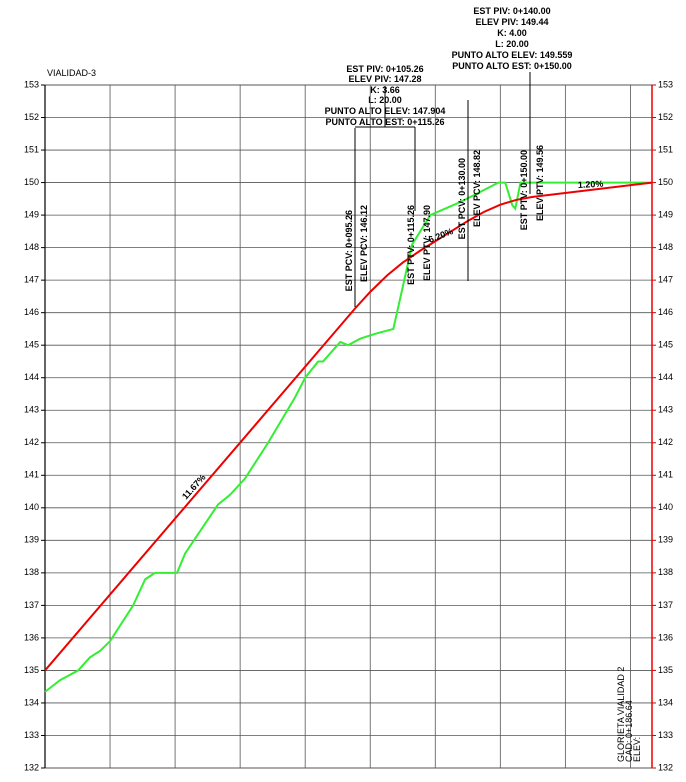 The height and width of the screenshot is (782, 686). Describe the element at coordinates (31, 84) in the screenshot. I see `y-tick-label: 153` at that location.